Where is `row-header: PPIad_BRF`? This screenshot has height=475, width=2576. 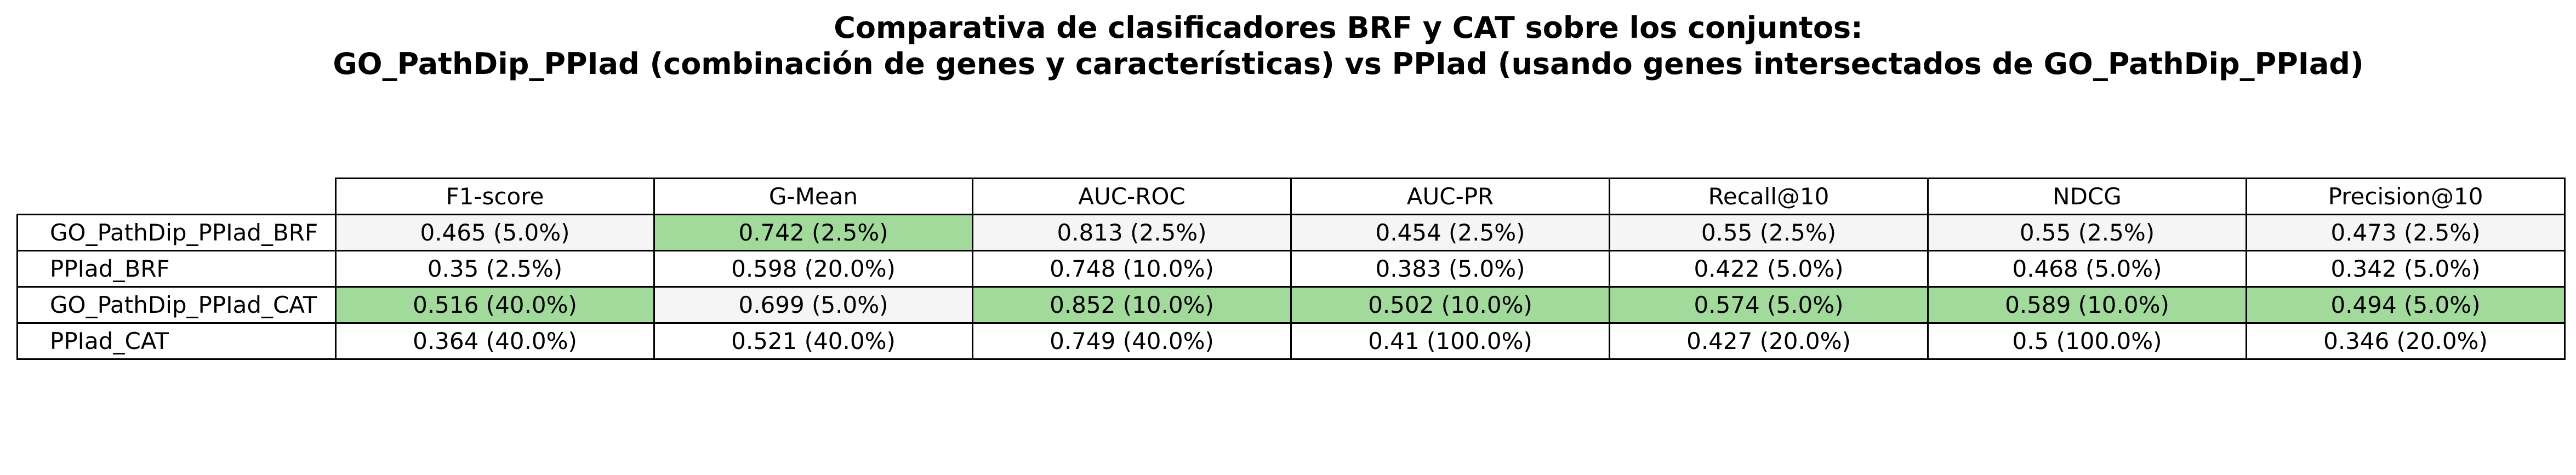
row-header: PPIad_BRF is located at coordinates (176, 269).